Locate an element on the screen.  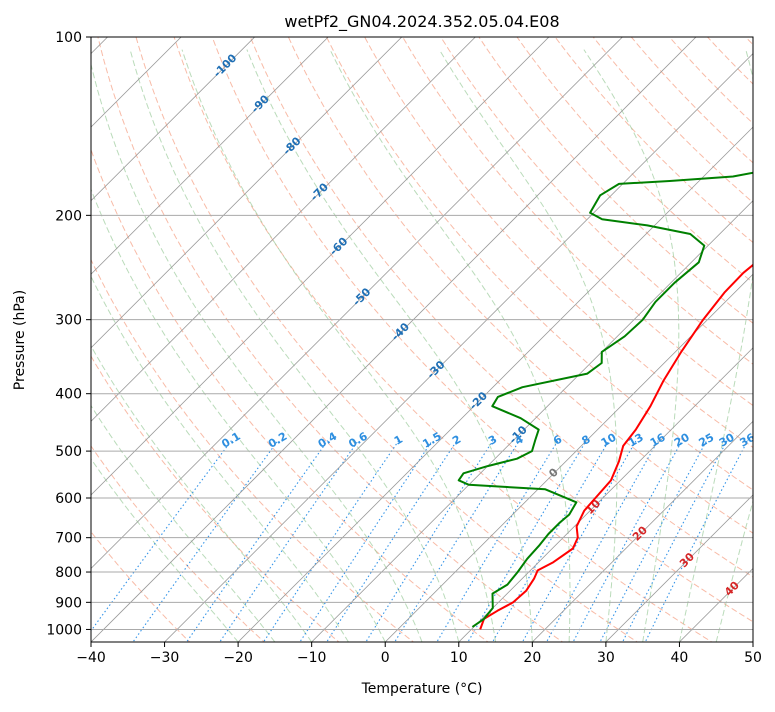
y-tick-label: 200 is located at coordinates (68, 216).